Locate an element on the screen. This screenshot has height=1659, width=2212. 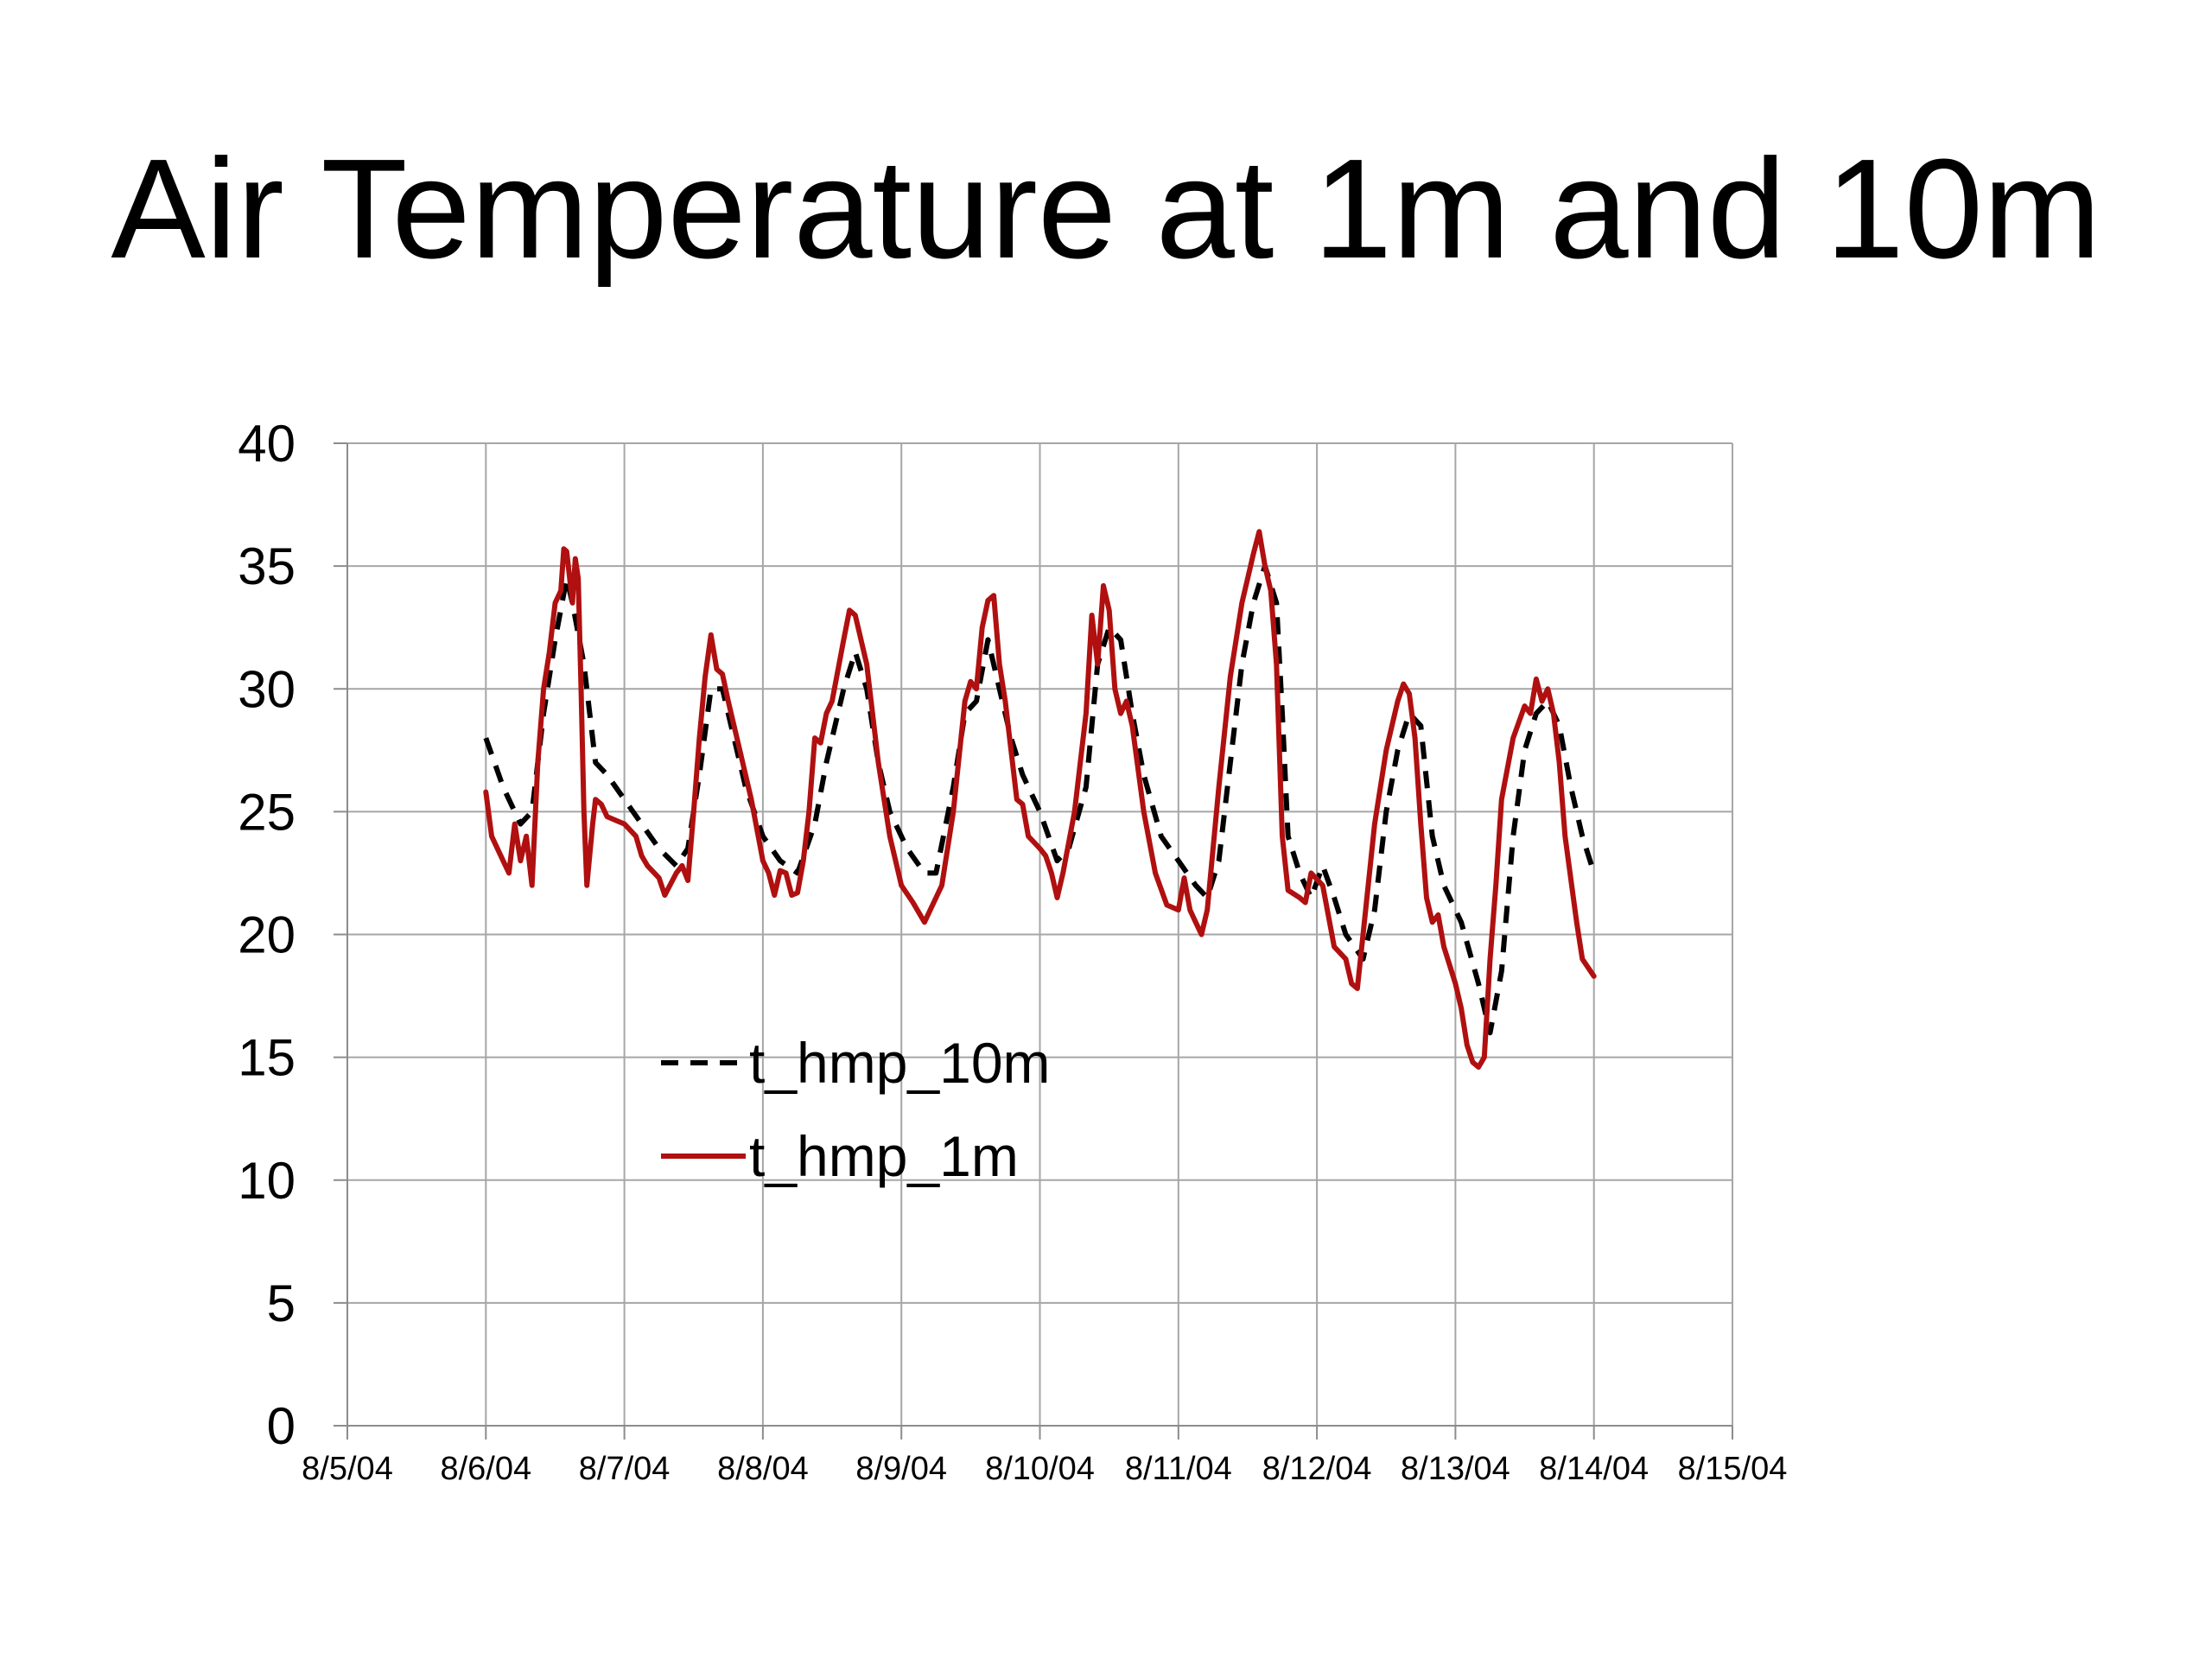
x-tick-label: 8/14/04 is located at coordinates (1594, 1469).